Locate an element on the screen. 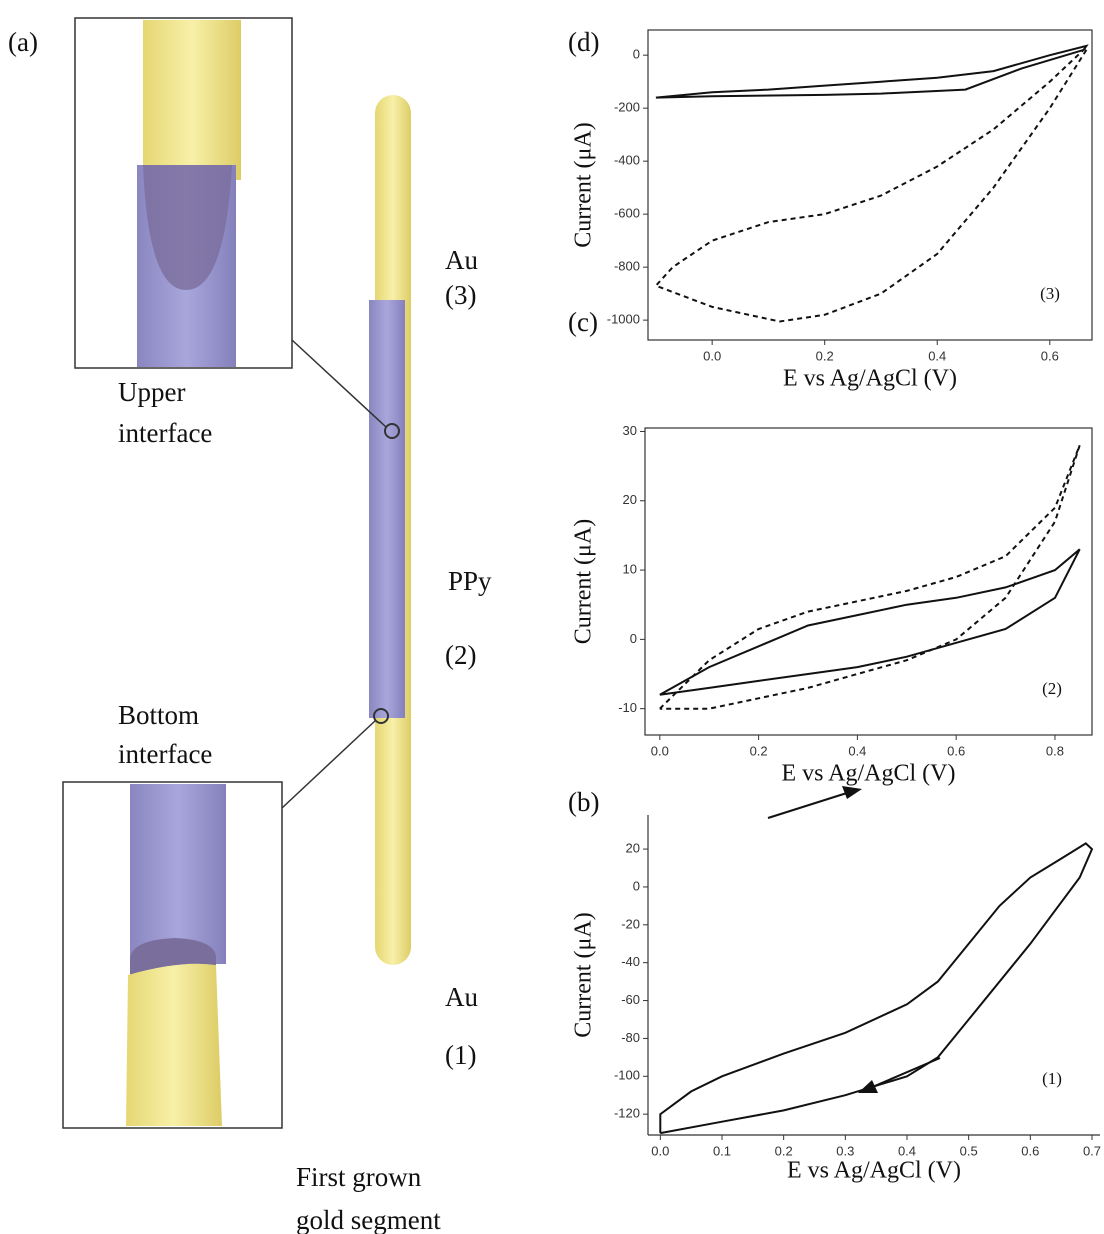 The height and width of the screenshot is (1234, 1104). upper-marker is located at coordinates (392, 431).